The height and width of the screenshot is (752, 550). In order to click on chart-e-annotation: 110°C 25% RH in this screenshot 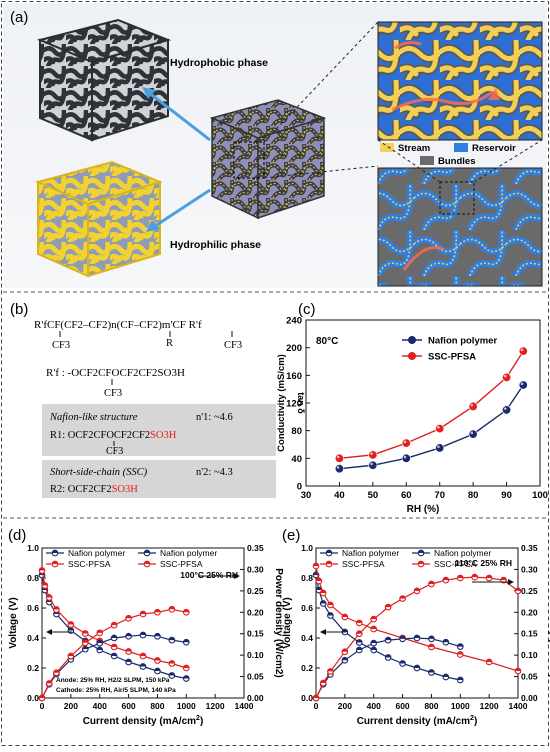, I will do `click(483, 563)`.